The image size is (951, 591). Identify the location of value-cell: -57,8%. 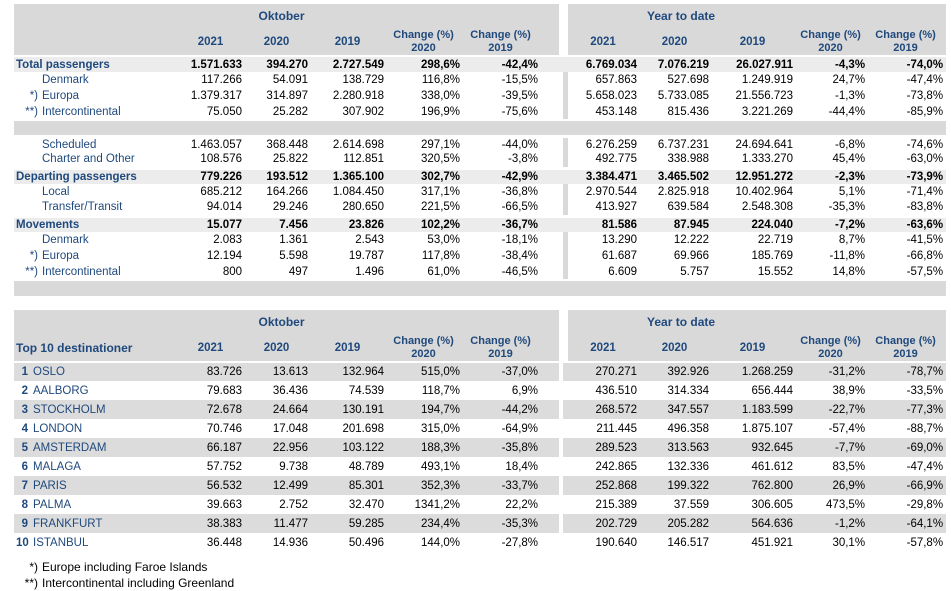
(925, 542).